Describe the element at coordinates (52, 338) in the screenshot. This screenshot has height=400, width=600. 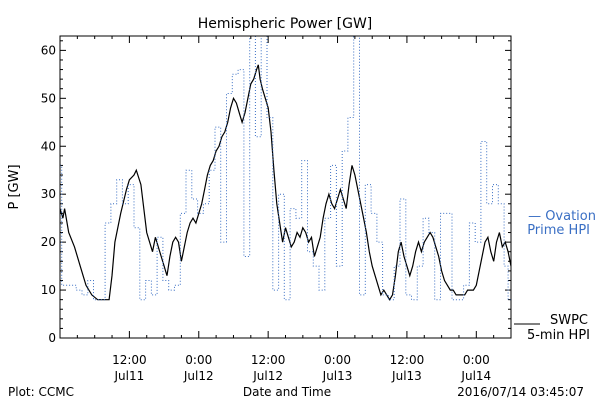
I see `y-tick-label: 0` at that location.